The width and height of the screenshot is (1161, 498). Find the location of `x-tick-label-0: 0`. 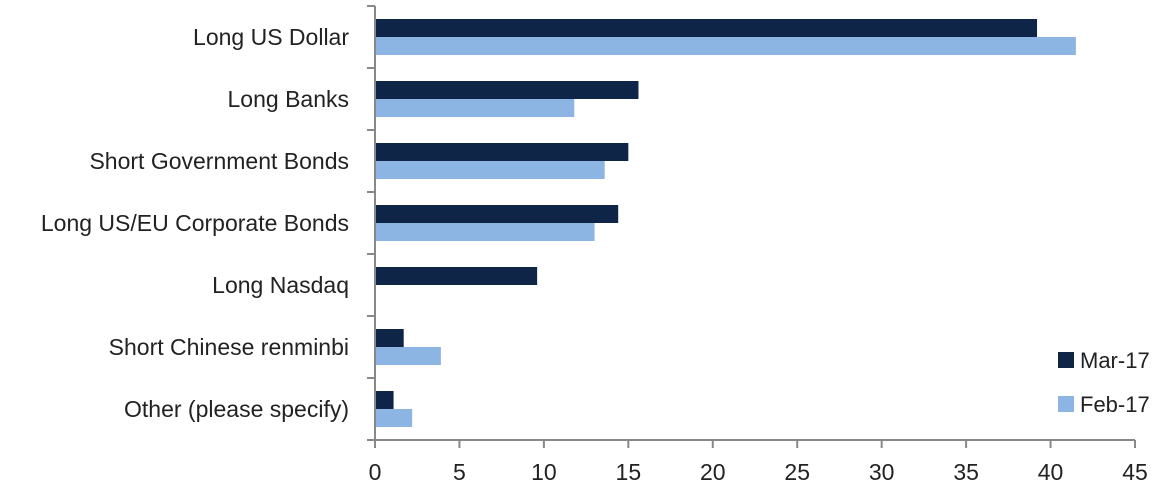

x-tick-label-0: 0 is located at coordinates (375, 472).